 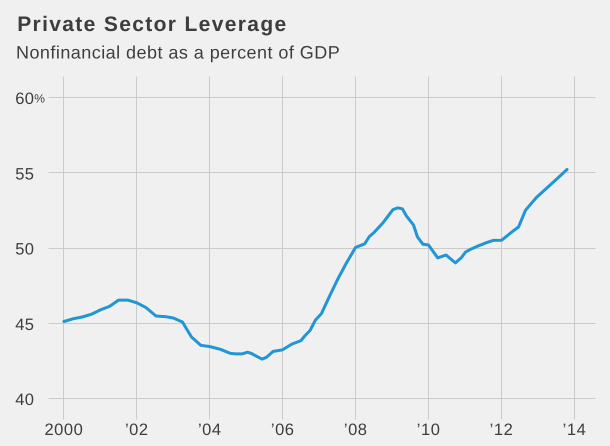 What do you see at coordinates (178, 53) in the screenshot?
I see `svg-text:Nonfinancial debt as a percent: Nonfinancial debt as a percent of GDP` at bounding box center [178, 53].